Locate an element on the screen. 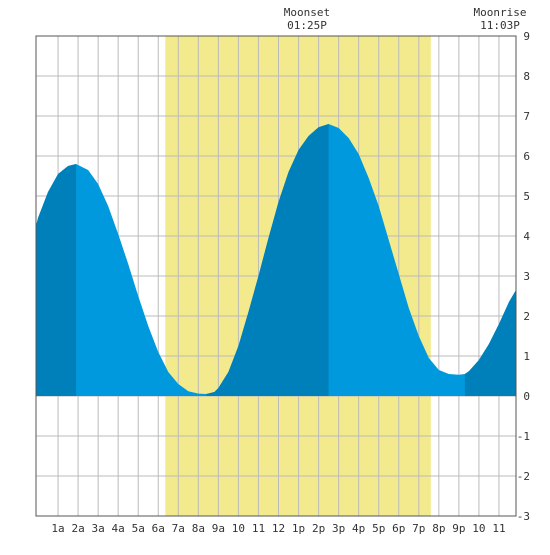  x-tick-label: 6p is located at coordinates (398, 528).